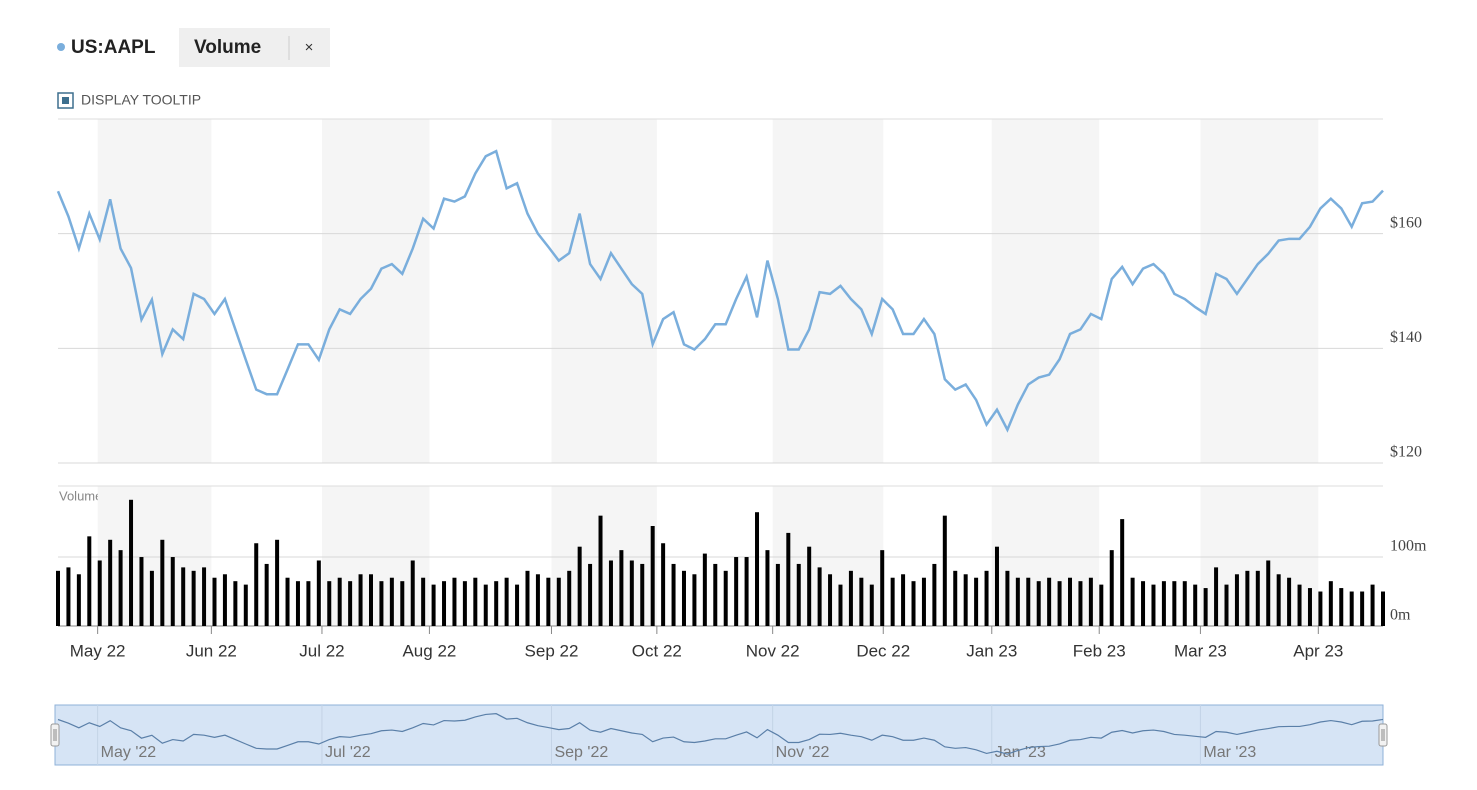 The width and height of the screenshot is (1477, 790). I want to click on tooltip-toggle-label: DISPLAY TOOLTIP, so click(141, 100).